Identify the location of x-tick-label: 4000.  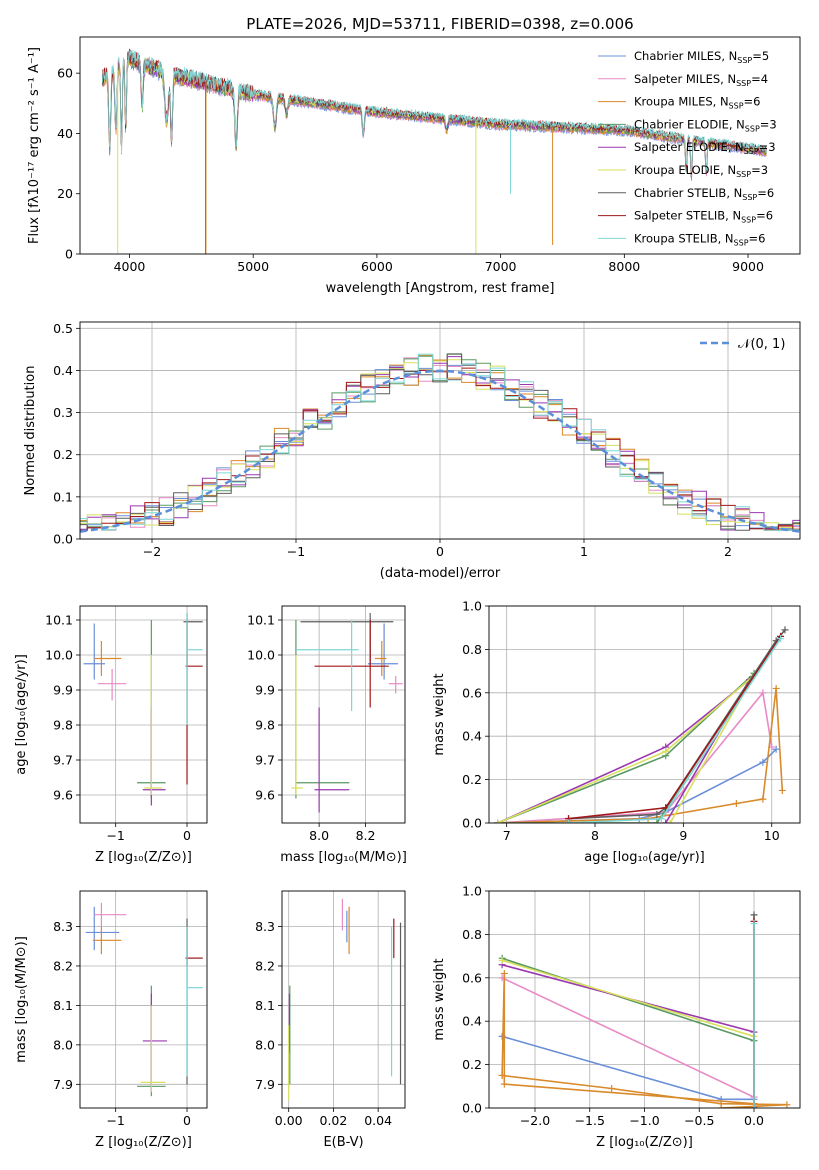
(130, 266).